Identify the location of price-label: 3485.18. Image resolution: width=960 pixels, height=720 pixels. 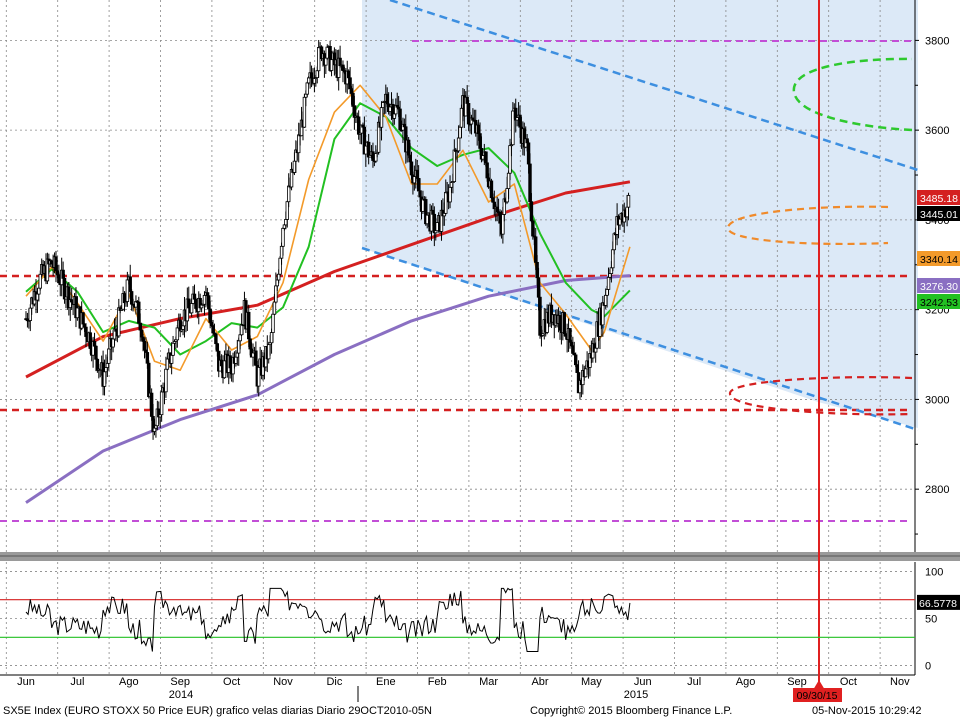
(938, 197).